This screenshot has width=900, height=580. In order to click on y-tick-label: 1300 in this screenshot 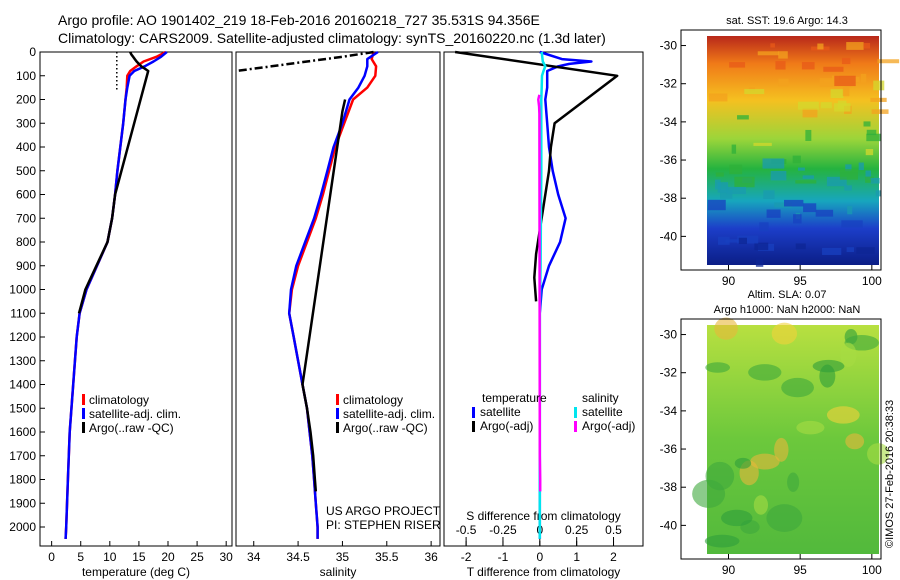, I will do `click(22, 361)`.